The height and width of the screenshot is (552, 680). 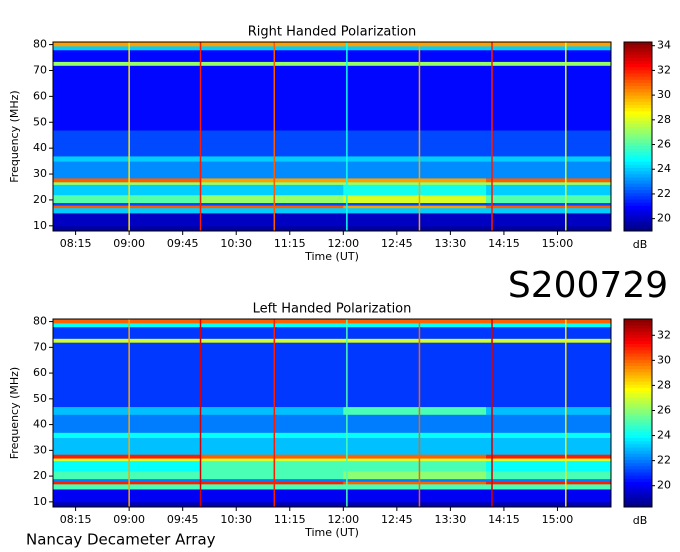 I want to click on chart-title: Left Handed Polarization, so click(x=332, y=309).